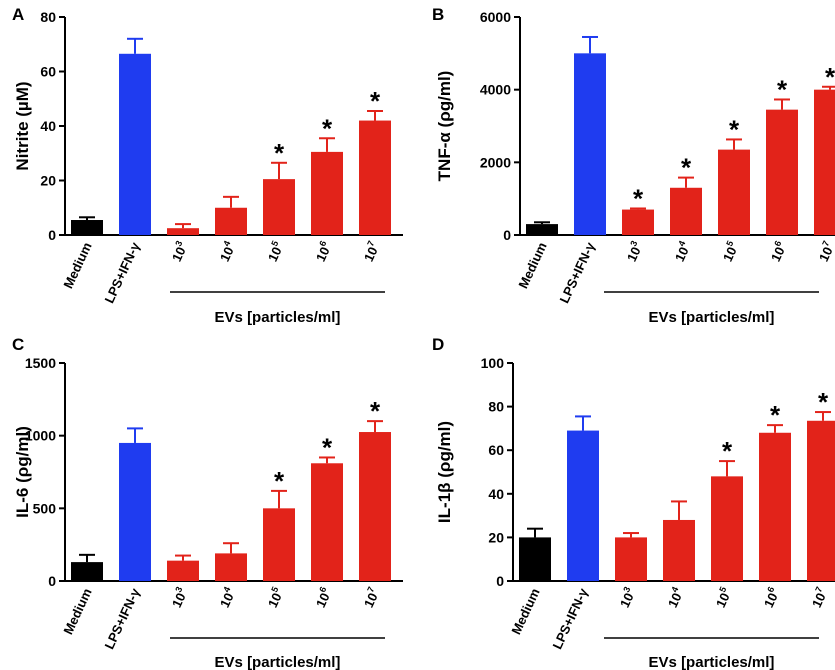 Image resolution: width=835 pixels, height=670 pixels. What do you see at coordinates (495, 90) in the screenshot?
I see `y-tick-label: 4000` at bounding box center [495, 90].